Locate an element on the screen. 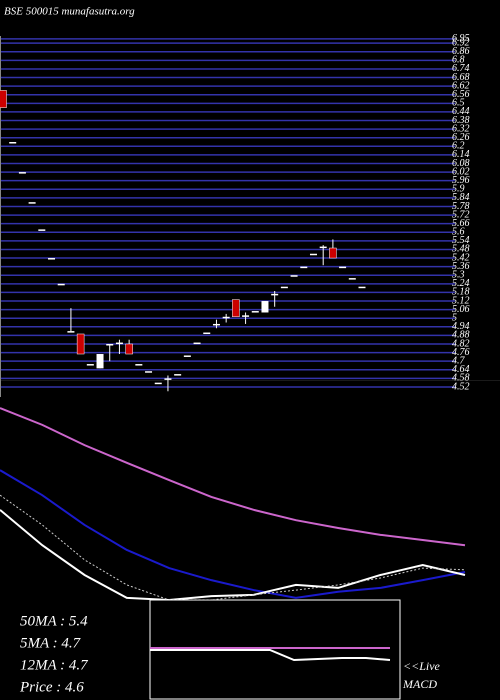  y-tick-label: 5.96 is located at coordinates (461, 180).